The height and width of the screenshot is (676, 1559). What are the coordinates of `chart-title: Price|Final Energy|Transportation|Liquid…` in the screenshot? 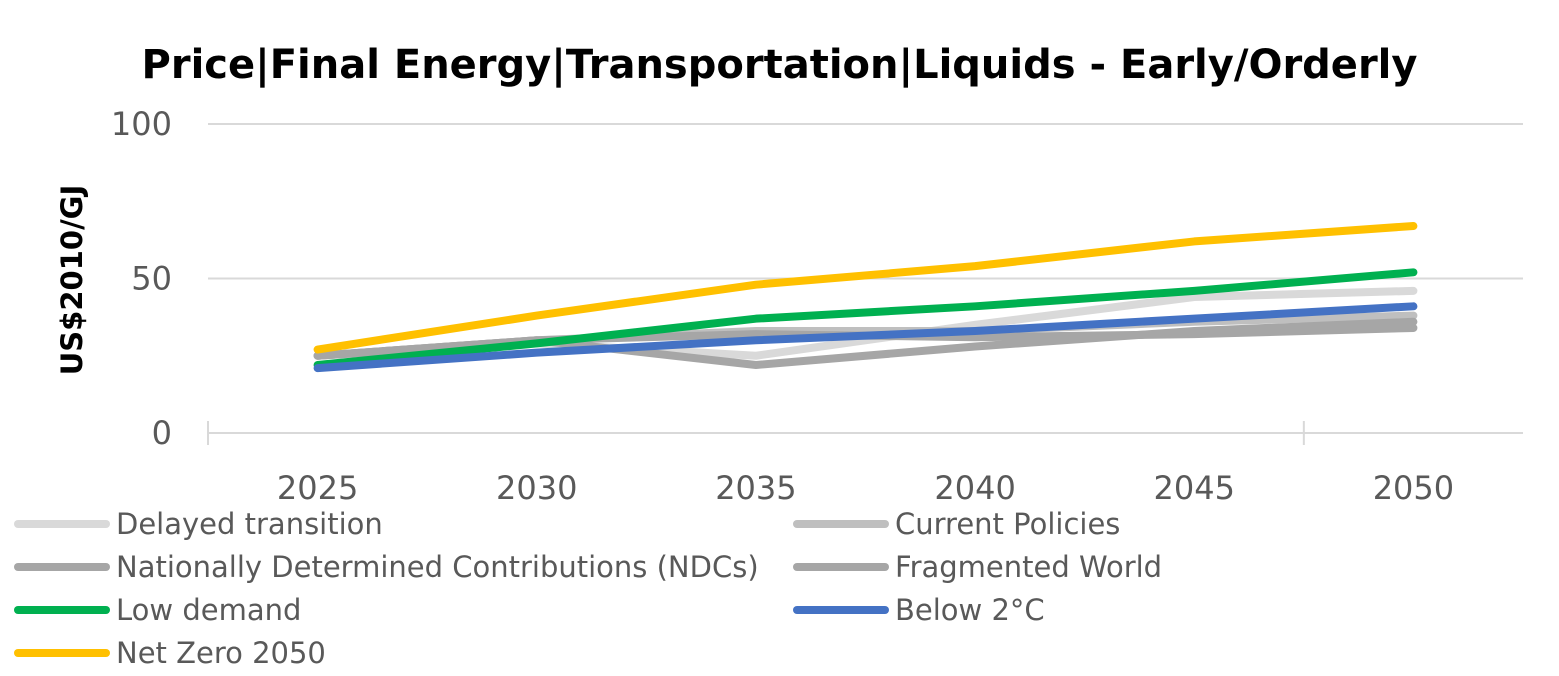 It's located at (779, 65).